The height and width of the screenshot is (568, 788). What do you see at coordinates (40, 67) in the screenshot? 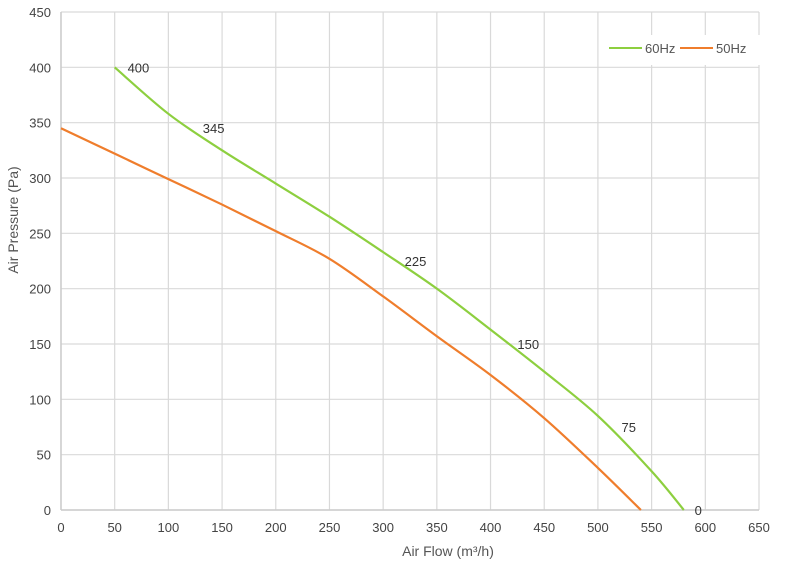
I see `y-tick-label: 400` at bounding box center [40, 67].